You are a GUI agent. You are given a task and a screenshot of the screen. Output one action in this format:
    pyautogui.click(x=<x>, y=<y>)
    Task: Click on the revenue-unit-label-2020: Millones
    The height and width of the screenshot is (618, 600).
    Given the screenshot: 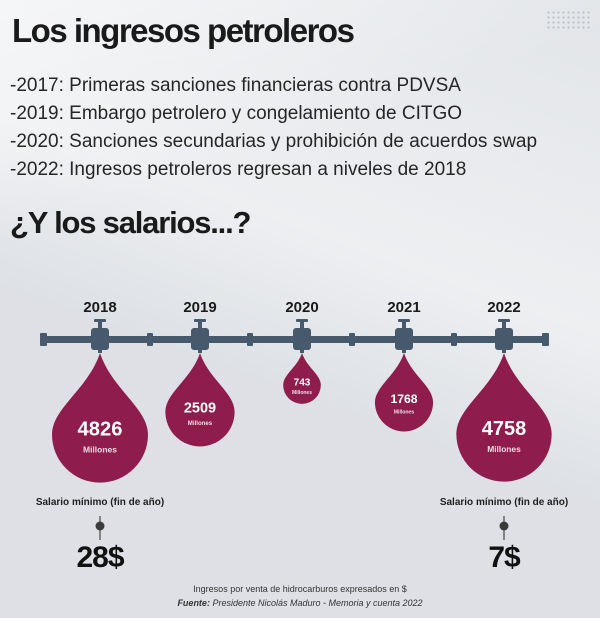 What is the action you would take?
    pyautogui.click(x=302, y=393)
    